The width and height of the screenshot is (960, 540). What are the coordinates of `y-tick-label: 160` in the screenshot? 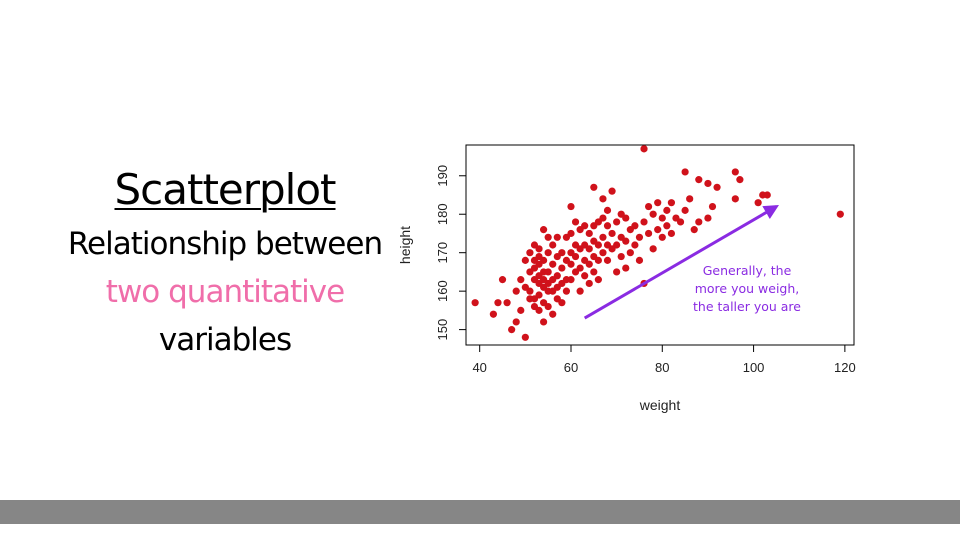 It's located at (442, 291).